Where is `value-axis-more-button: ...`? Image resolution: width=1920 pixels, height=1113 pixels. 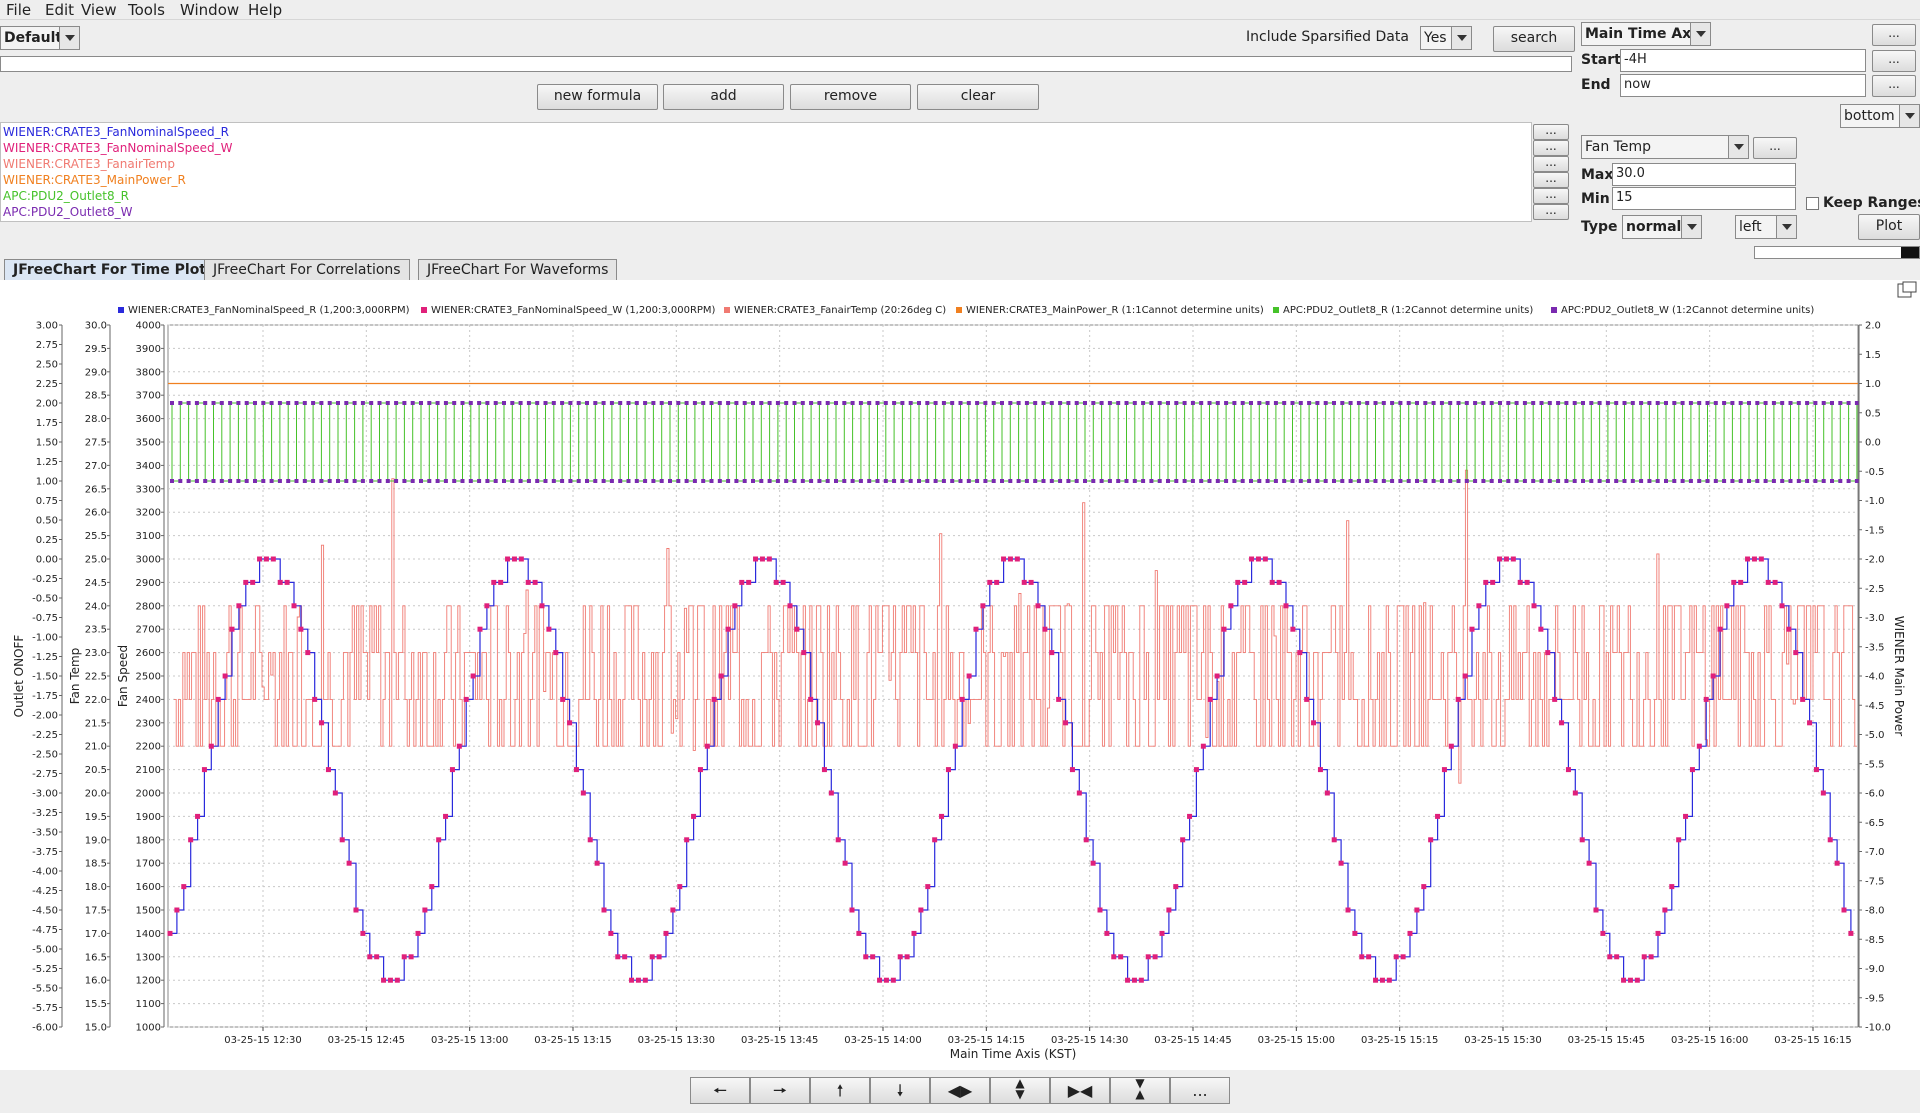
value-axis-more-button: ... is located at coordinates (1775, 148).